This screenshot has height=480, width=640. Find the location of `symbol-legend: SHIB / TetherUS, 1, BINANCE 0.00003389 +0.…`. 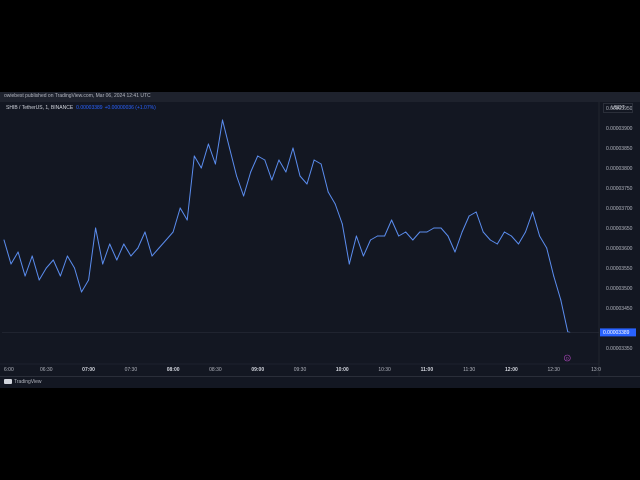

symbol-legend: SHIB / TetherUS, 1, BINANCE 0.00003389 +0.… is located at coordinates (81, 108).